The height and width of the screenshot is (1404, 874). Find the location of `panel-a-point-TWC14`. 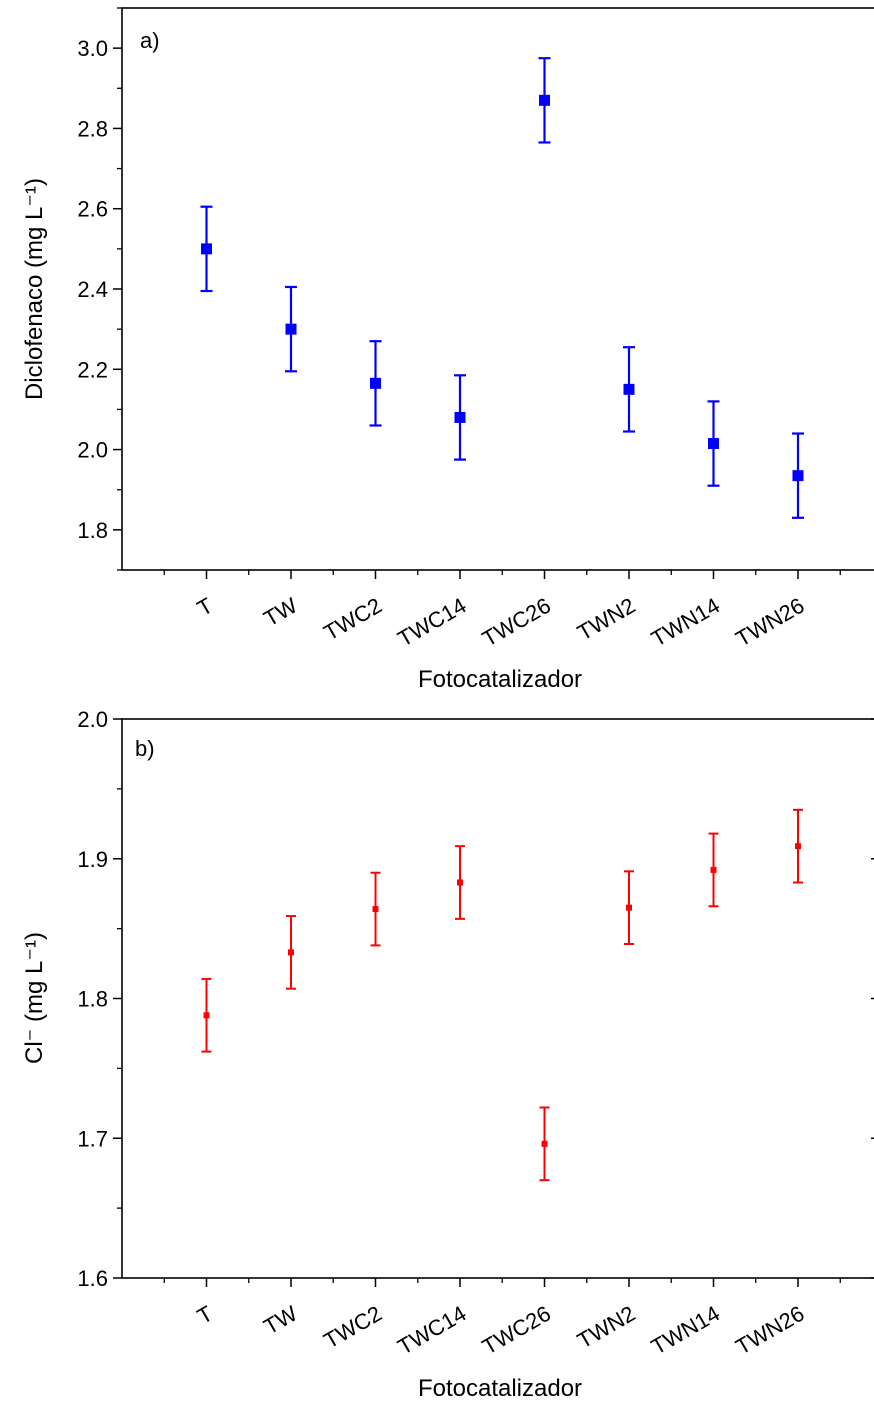

panel-a-point-TWC14 is located at coordinates (460, 417).